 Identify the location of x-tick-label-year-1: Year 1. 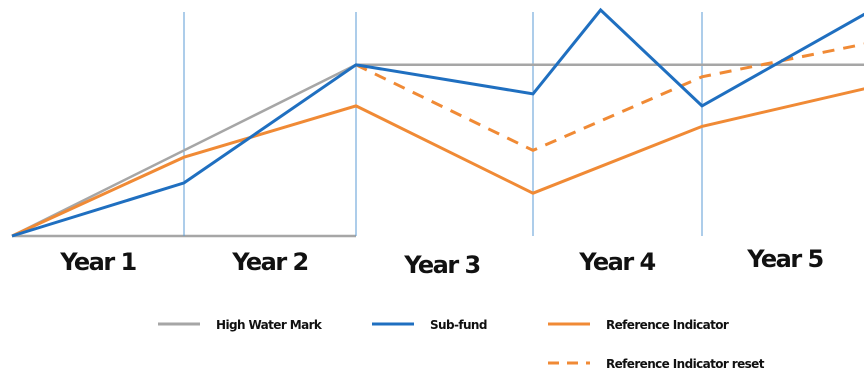
(97, 262).